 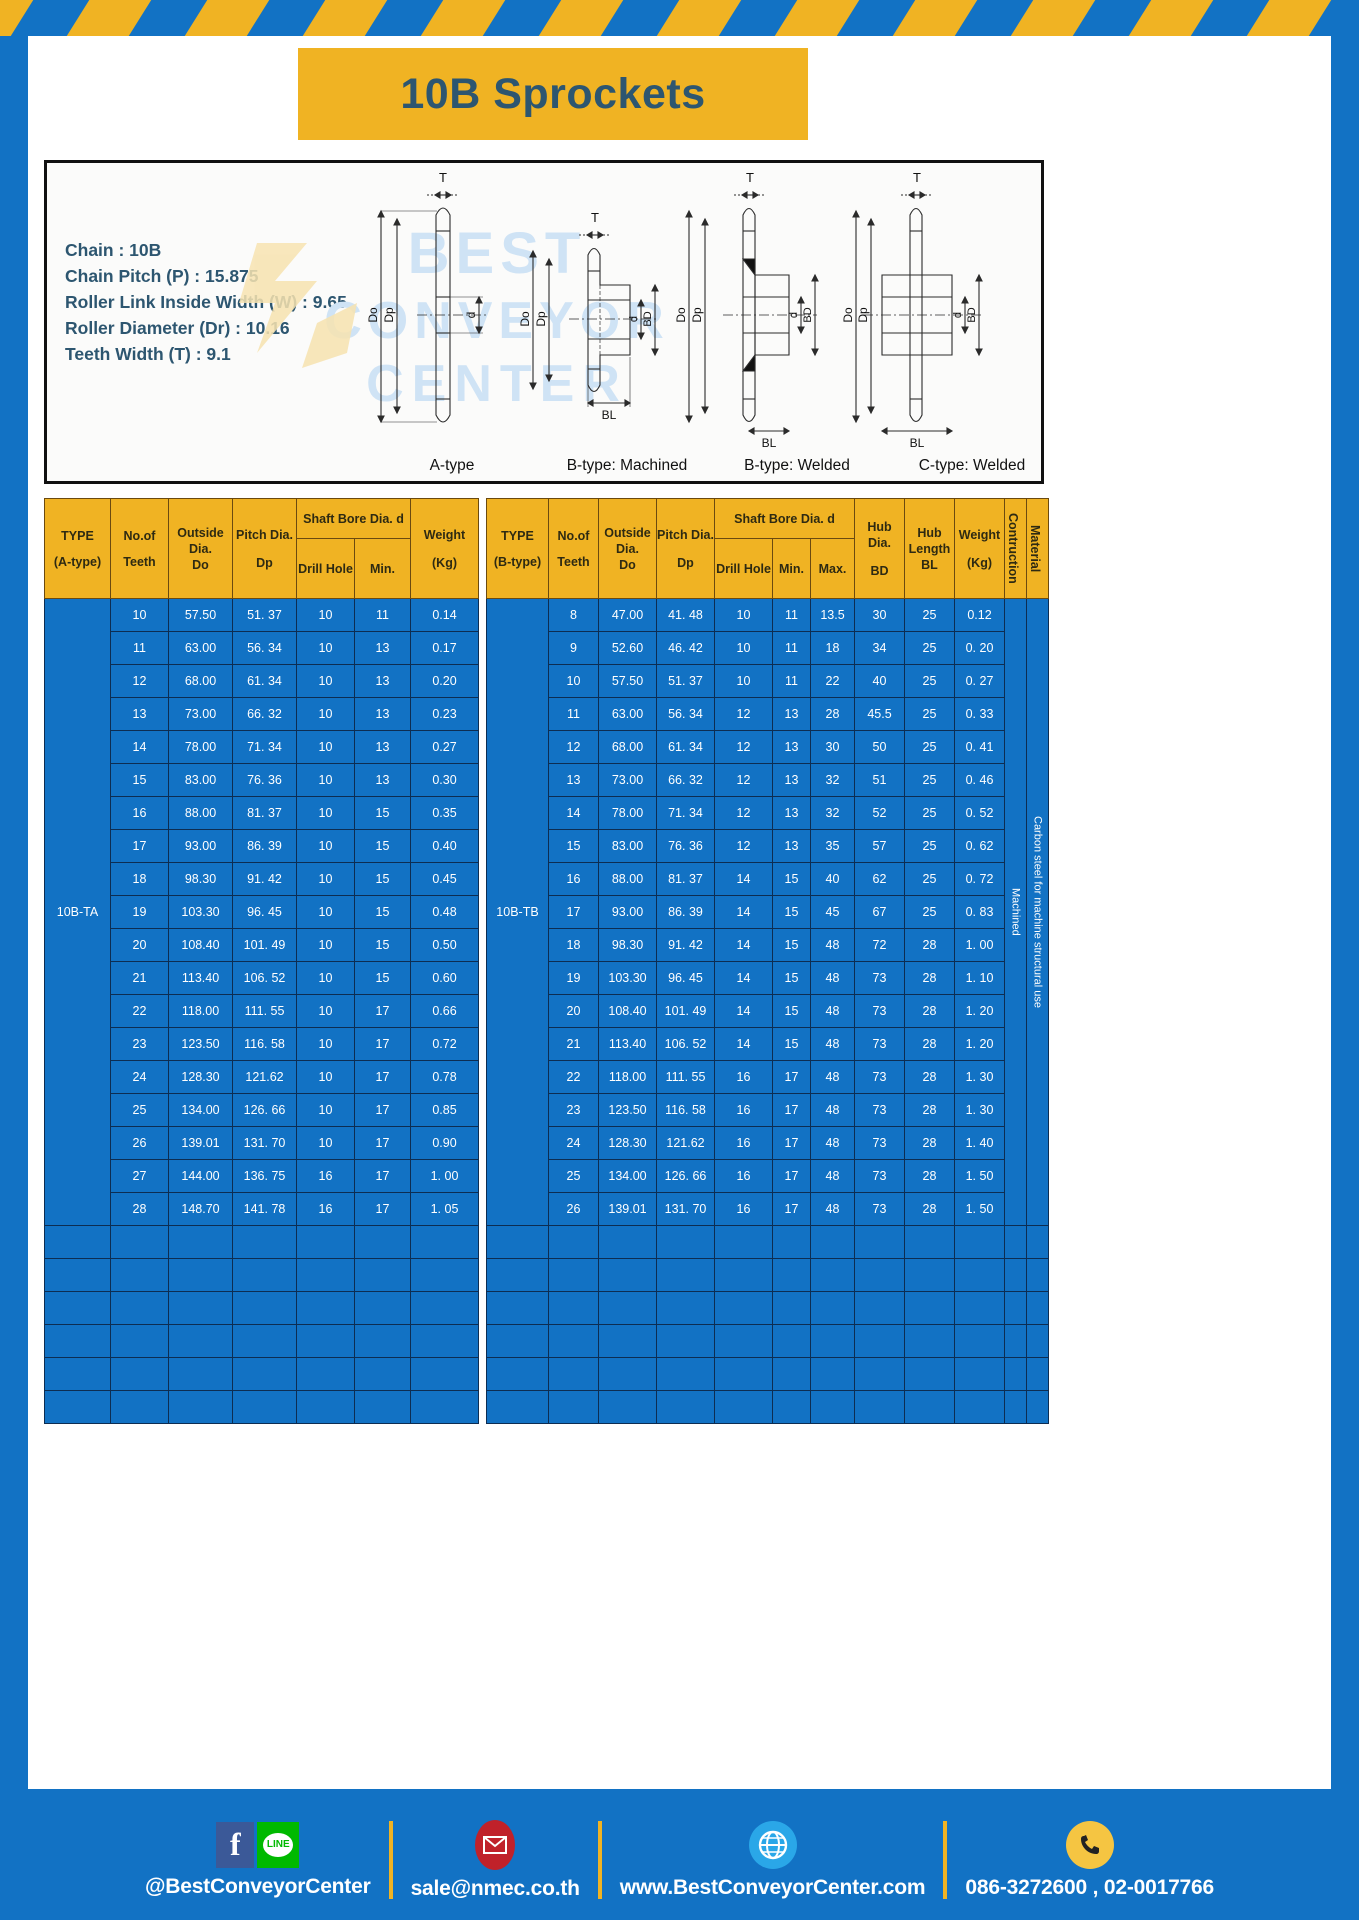 I want to click on th-b-min: Min., so click(x=791, y=568).